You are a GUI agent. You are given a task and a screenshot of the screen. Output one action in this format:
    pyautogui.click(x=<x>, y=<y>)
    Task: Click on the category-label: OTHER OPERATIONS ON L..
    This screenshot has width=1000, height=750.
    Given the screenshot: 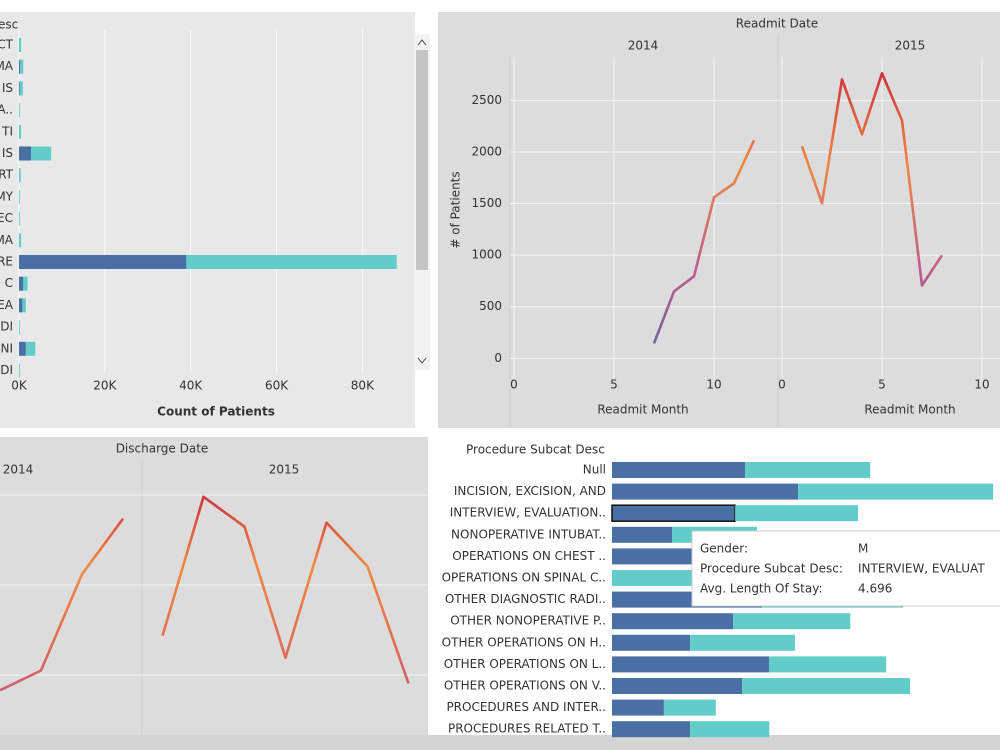 What is the action you would take?
    pyautogui.click(x=525, y=664)
    